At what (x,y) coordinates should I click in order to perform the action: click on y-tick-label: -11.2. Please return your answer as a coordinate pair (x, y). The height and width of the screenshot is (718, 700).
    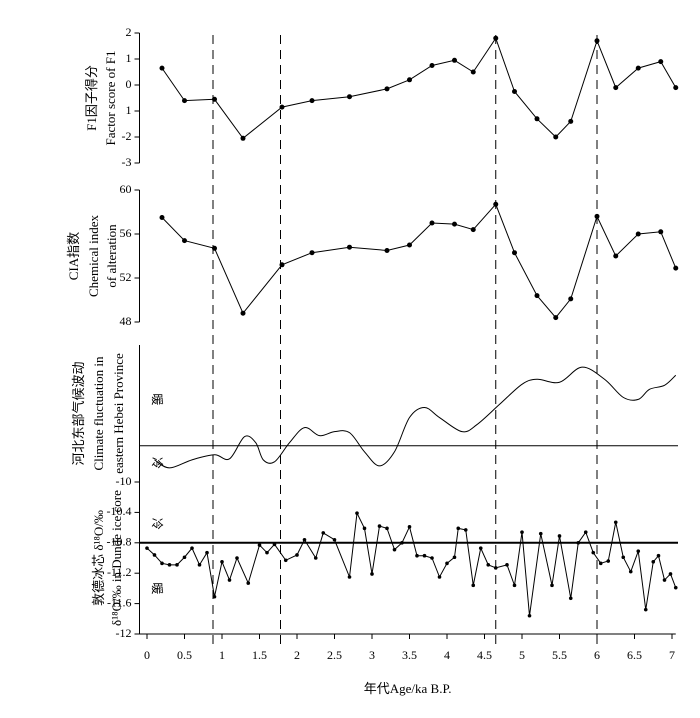
    Looking at the image, I should click on (119, 572).